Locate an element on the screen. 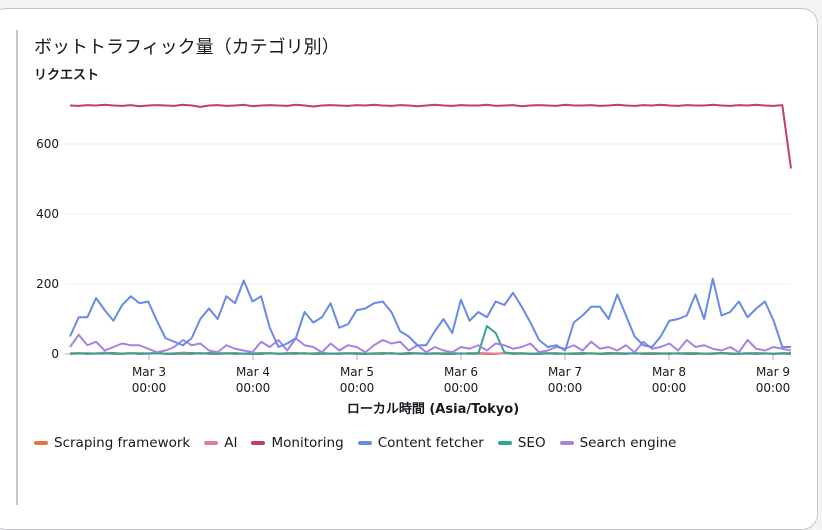 This screenshot has height=530, width=822. legend-label: Search engine is located at coordinates (628, 443).